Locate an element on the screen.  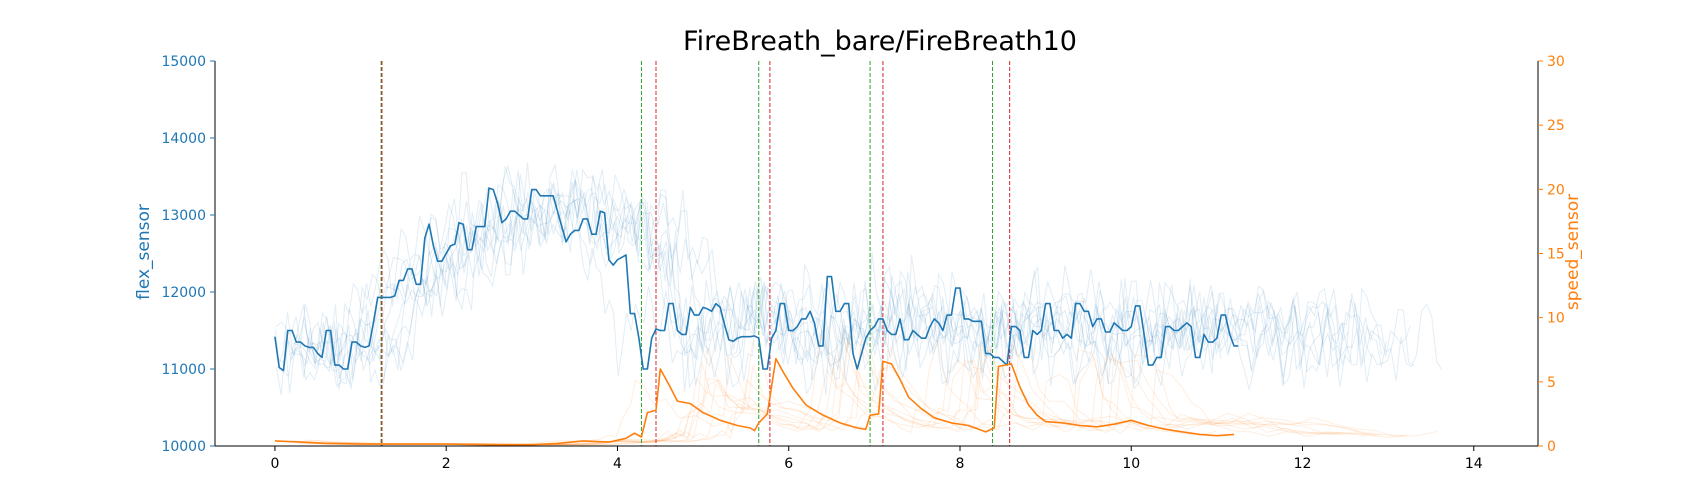
chart-title: FireBreath_bare/FireBreath10 is located at coordinates (880, 41).